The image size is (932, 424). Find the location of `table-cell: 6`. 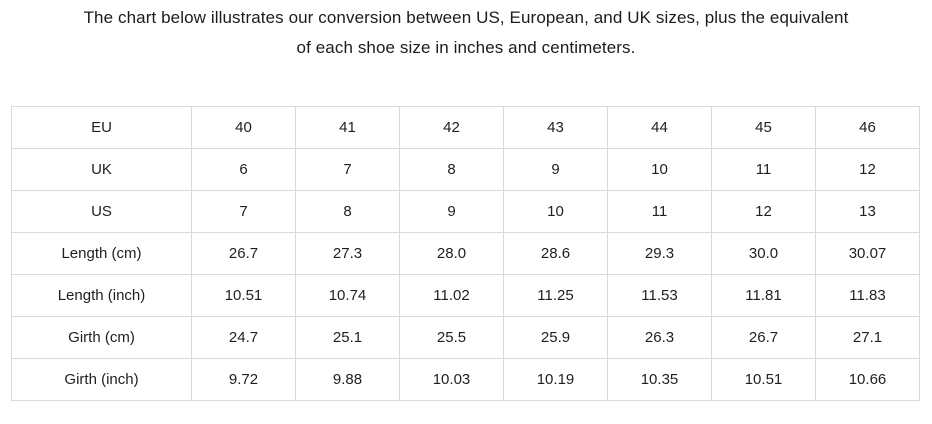

table-cell: 6 is located at coordinates (243, 169).